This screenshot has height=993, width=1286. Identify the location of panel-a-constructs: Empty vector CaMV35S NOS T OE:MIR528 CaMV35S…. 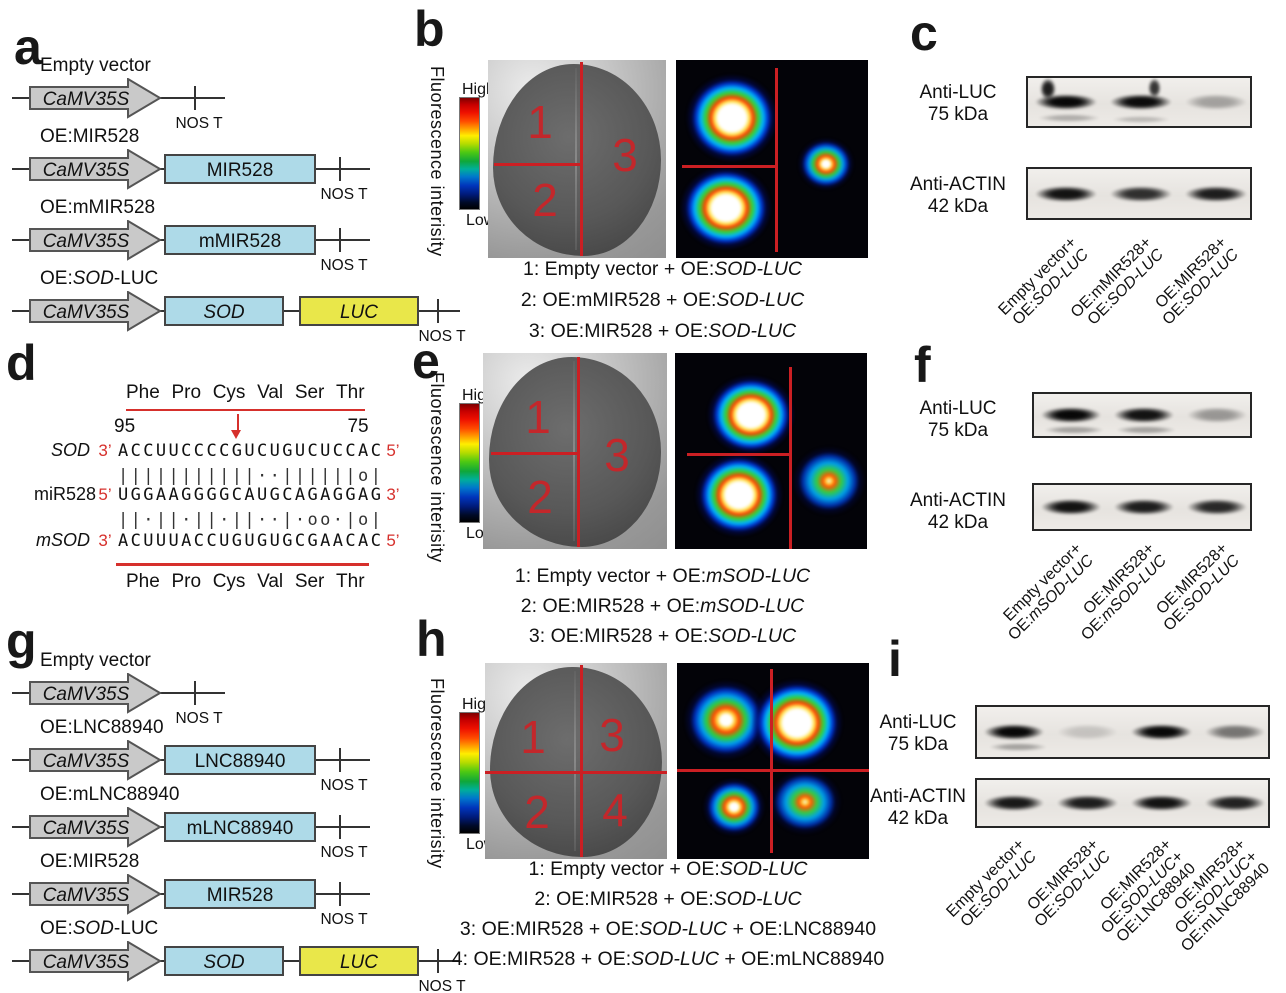
(240, 200).